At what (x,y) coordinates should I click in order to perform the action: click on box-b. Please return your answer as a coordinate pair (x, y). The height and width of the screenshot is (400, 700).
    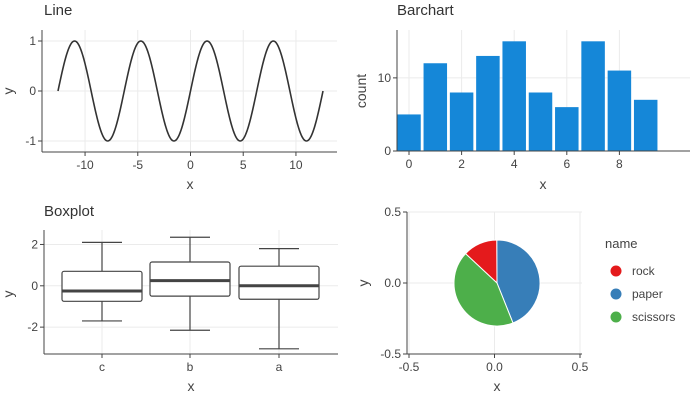
    Looking at the image, I should click on (190, 283).